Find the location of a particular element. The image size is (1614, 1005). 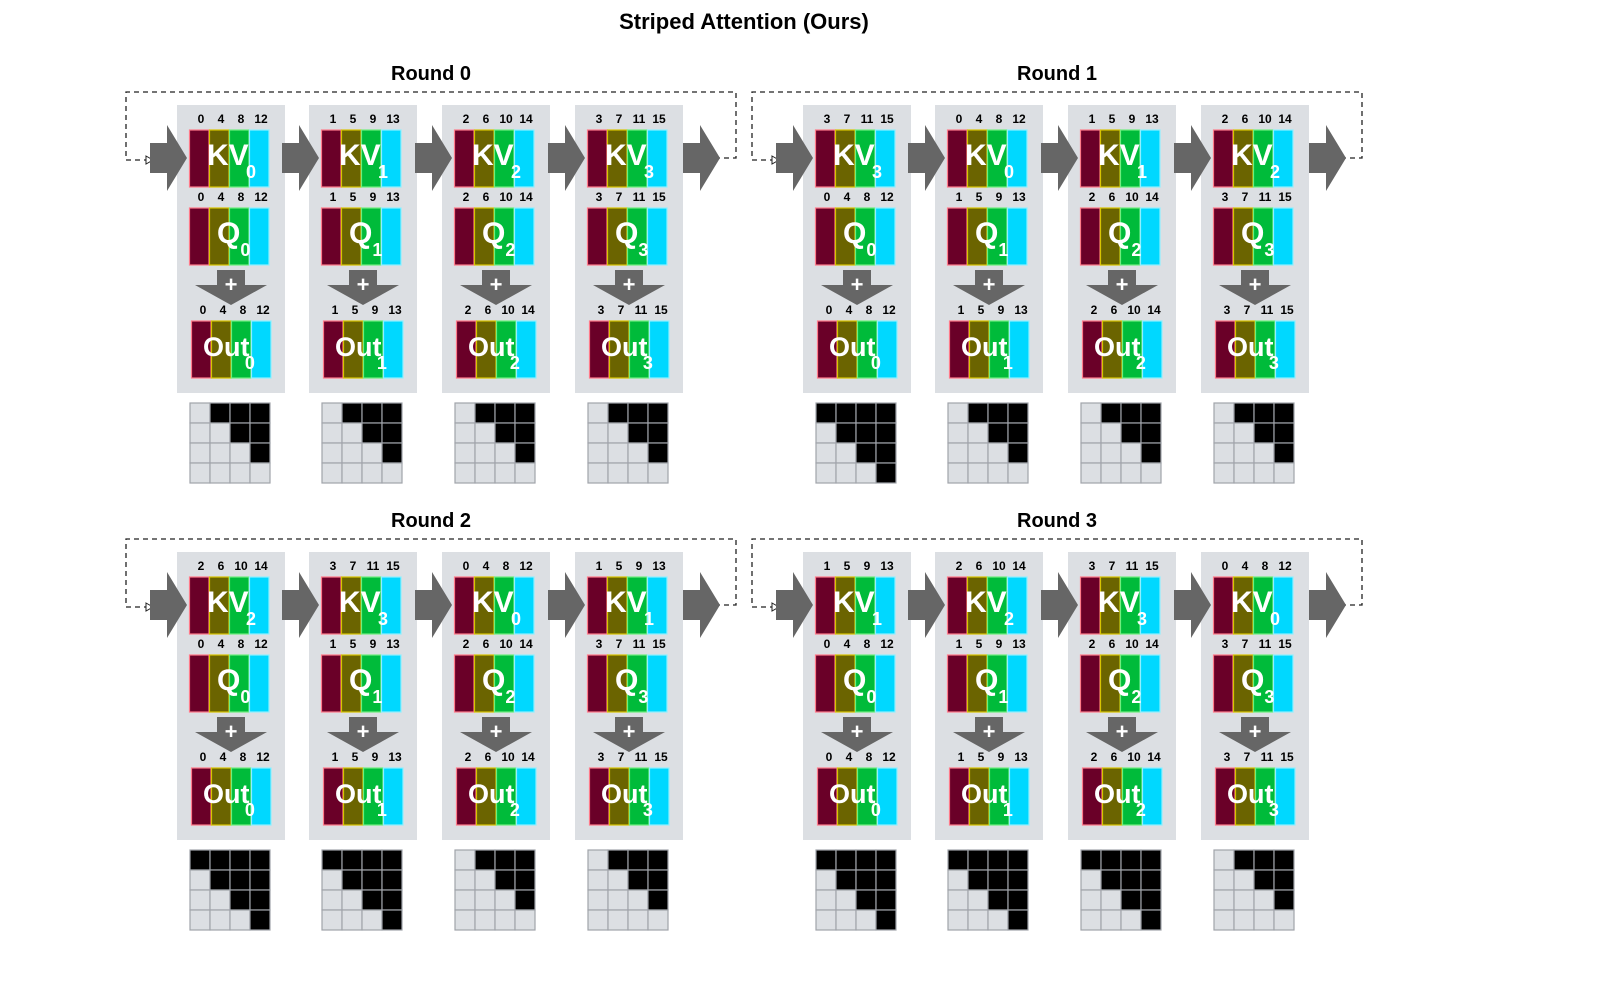

q-index-label: 8 is located at coordinates (241, 197).